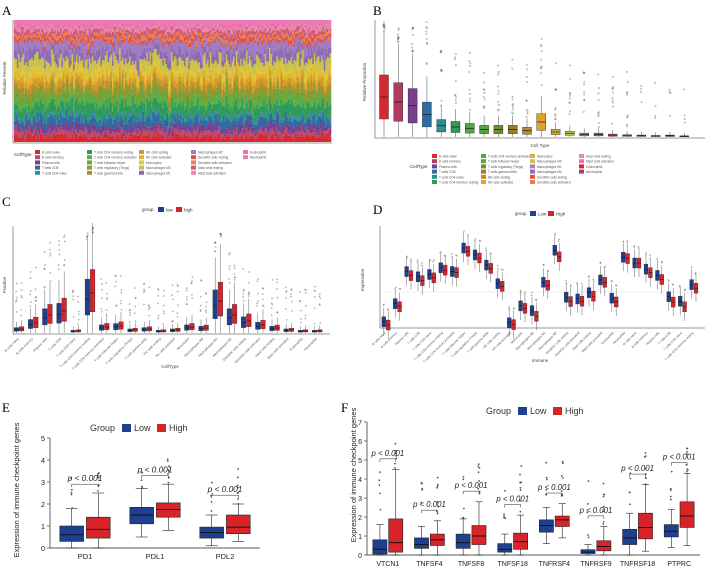 This screenshot has height=570, width=708. Describe the element at coordinates (360, 442) in the screenshot. I see `y-tick-label: 6` at that location.